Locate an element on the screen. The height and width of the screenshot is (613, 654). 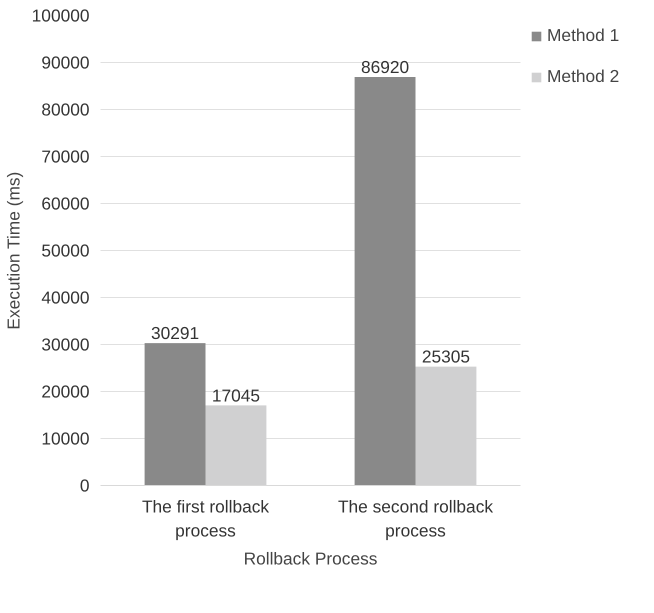
y-tick-label: 40000 is located at coordinates (65, 298).